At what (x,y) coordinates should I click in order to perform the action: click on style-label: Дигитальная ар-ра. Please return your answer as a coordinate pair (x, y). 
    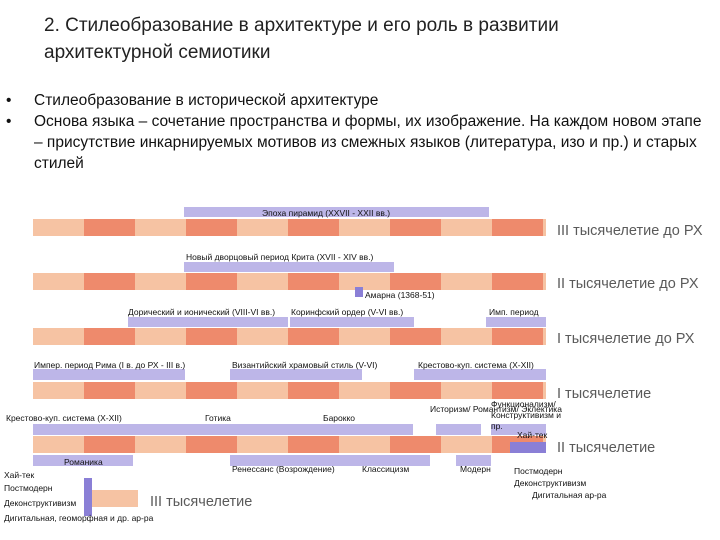
    Looking at the image, I should click on (569, 495).